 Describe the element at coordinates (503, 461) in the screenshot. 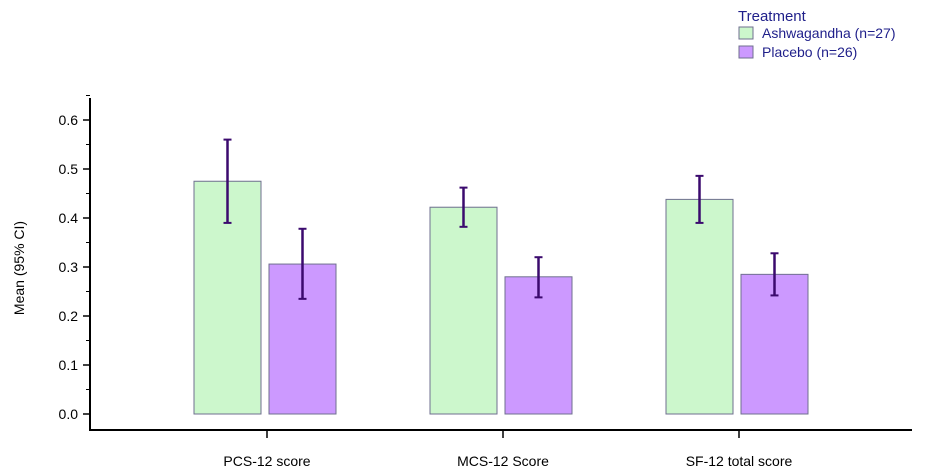

I see `x-category-label: MCS-12 Score` at that location.